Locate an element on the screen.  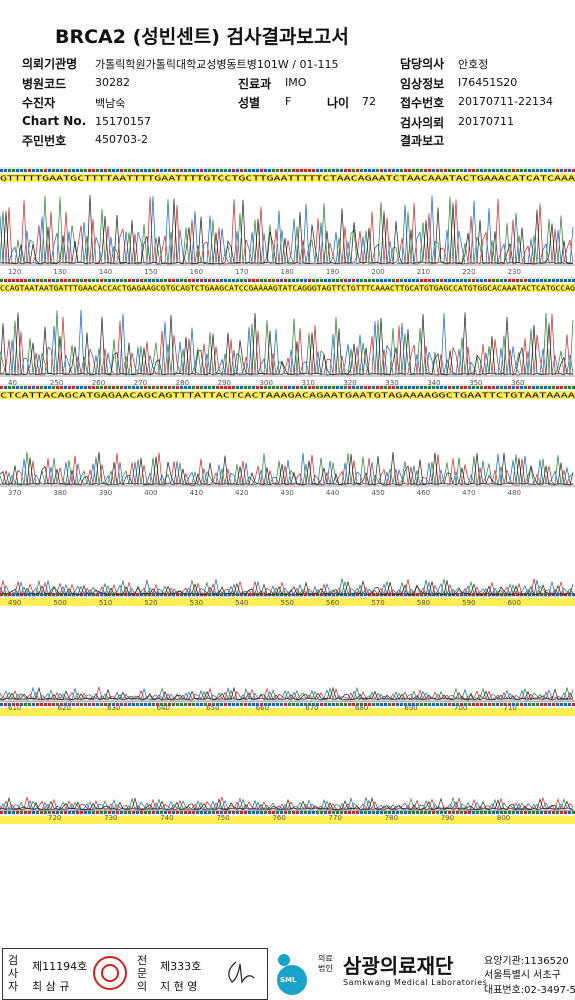
specialist-label: 전문의 is located at coordinates (142, 973).